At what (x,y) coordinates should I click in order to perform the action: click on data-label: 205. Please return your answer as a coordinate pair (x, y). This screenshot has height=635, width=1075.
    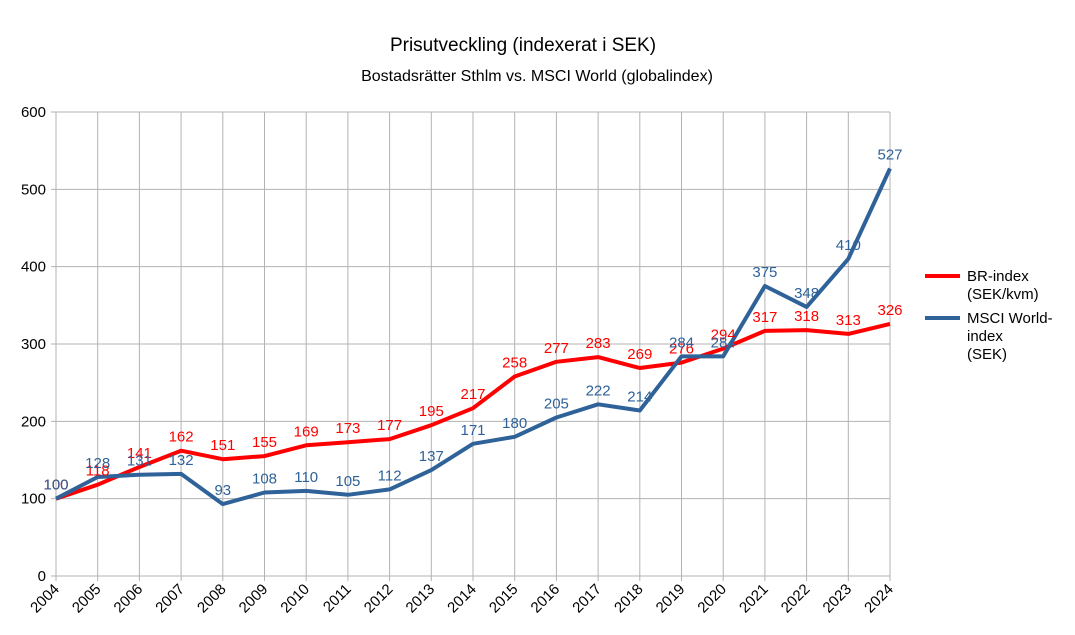
    Looking at the image, I should click on (556, 403).